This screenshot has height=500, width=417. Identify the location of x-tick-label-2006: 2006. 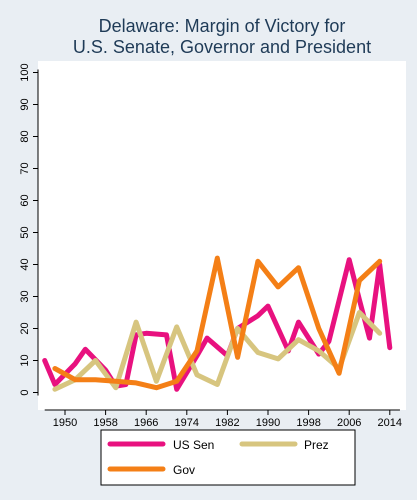
(349, 423).